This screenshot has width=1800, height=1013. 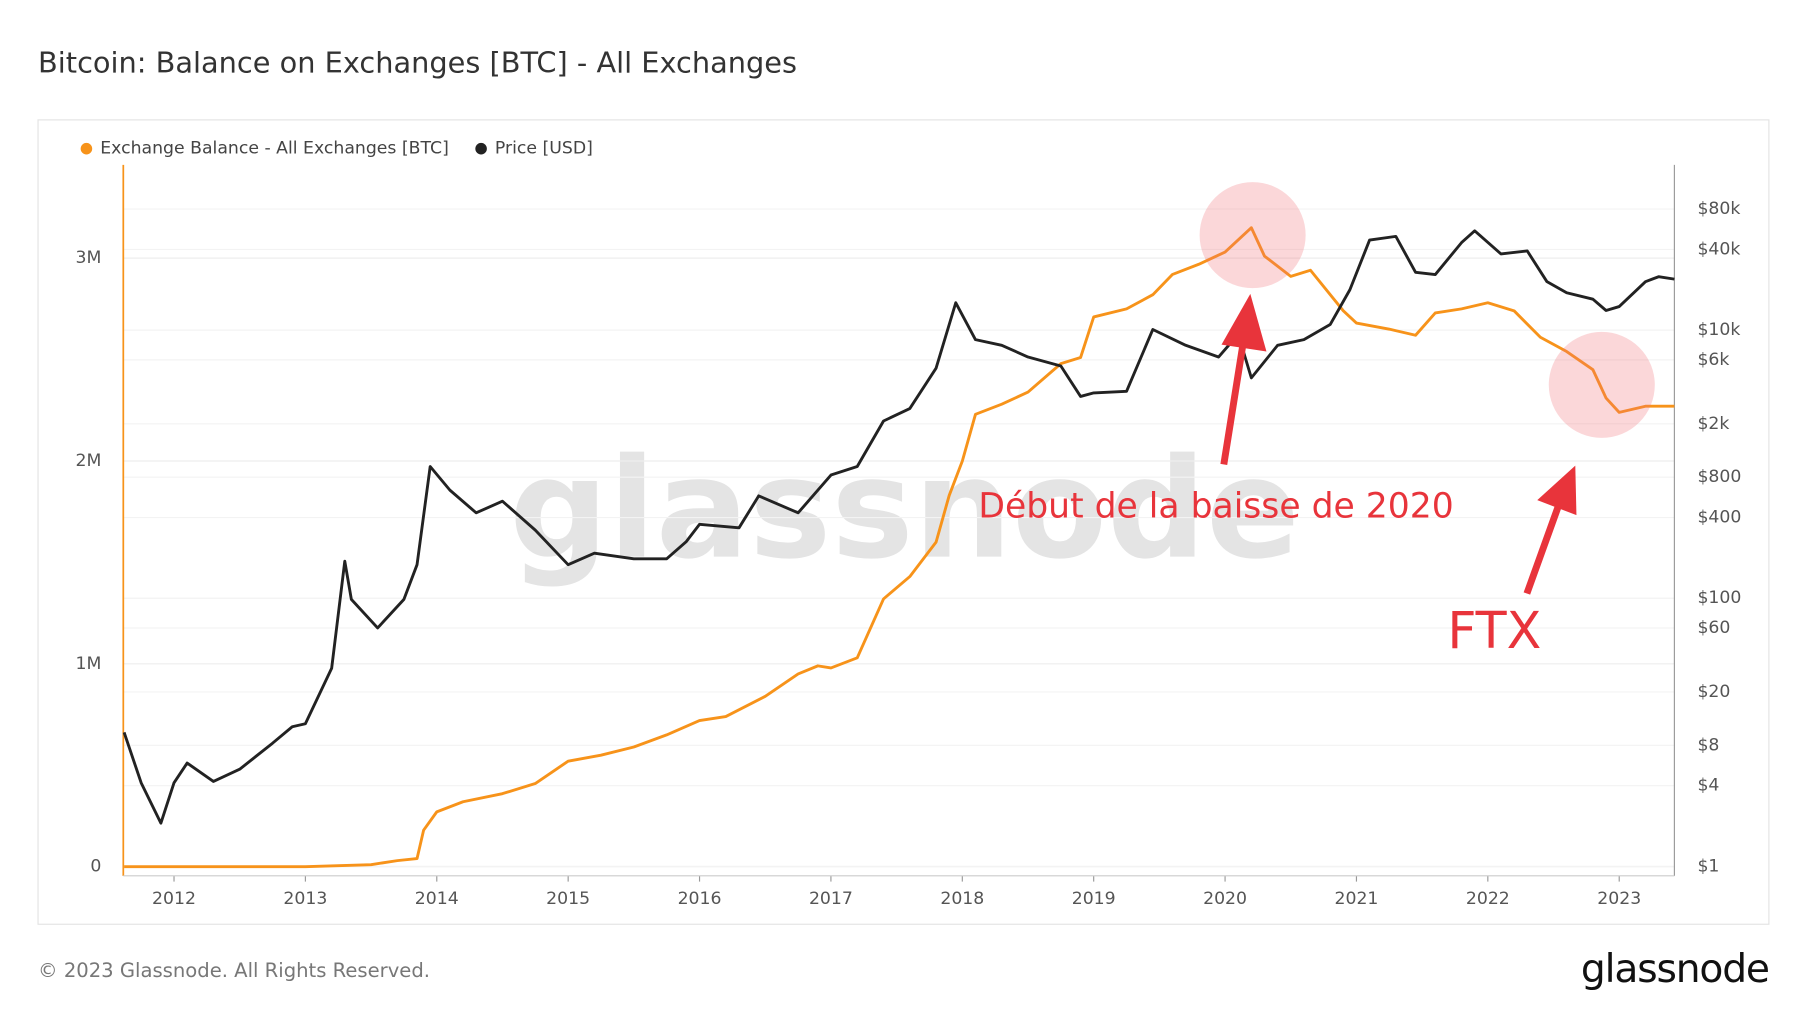 I want to click on y2-tick-label: $60, so click(x=1713, y=628).